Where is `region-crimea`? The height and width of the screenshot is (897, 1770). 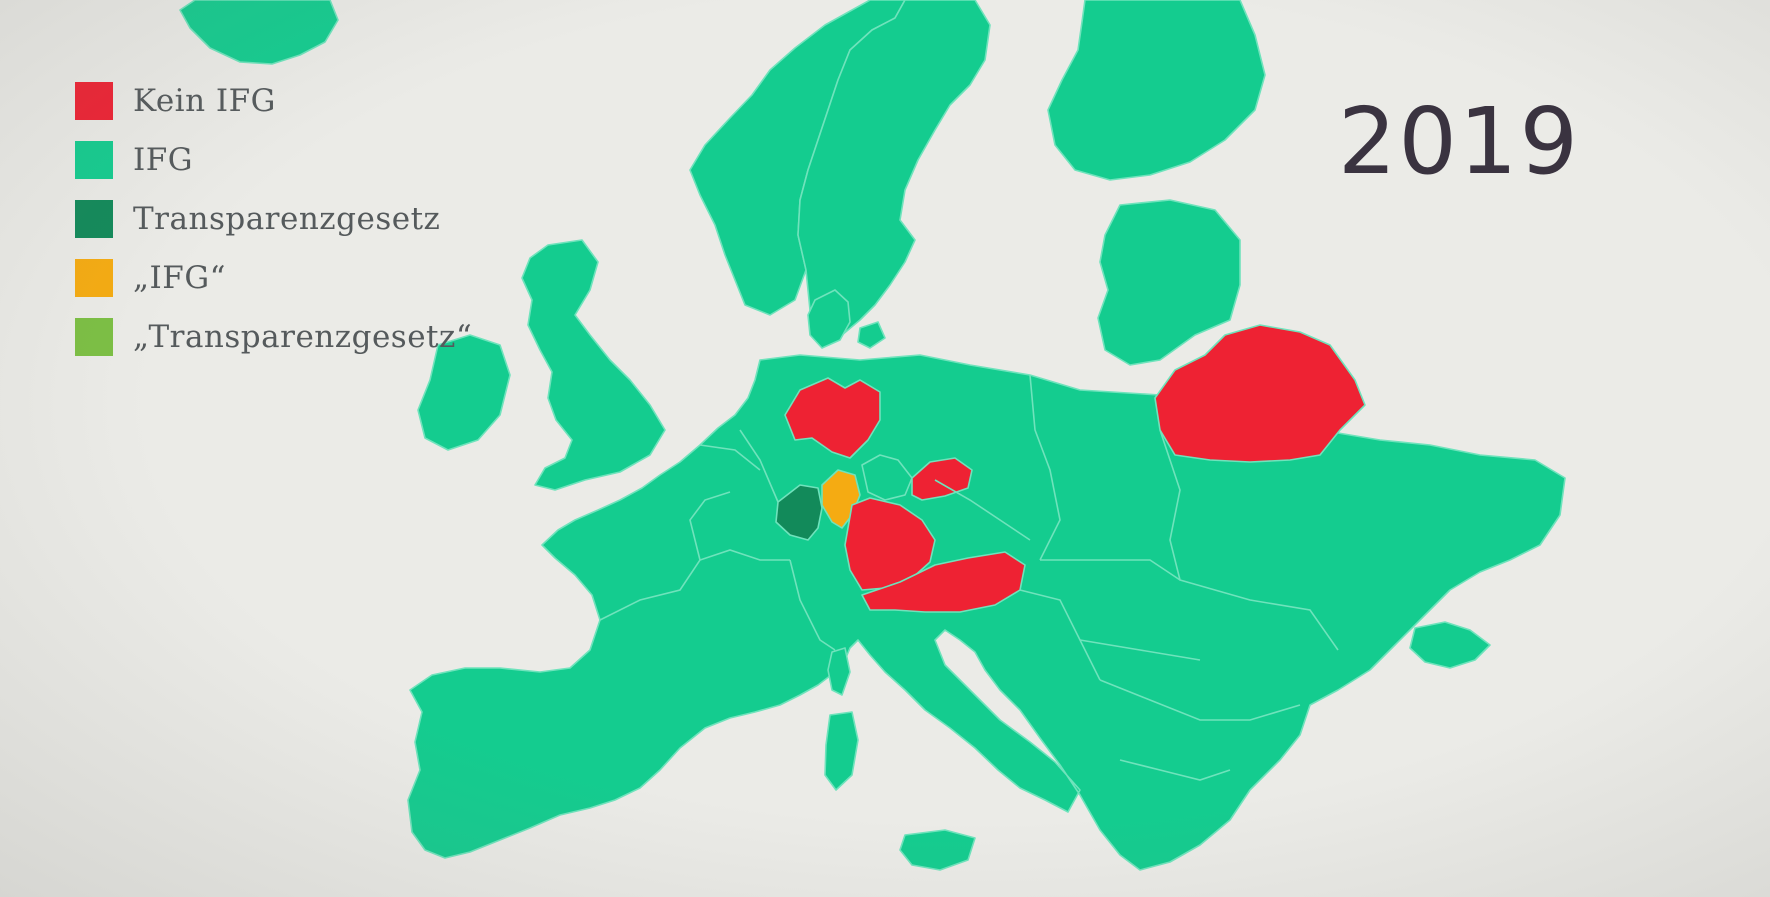
region-crimea is located at coordinates (1450, 645).